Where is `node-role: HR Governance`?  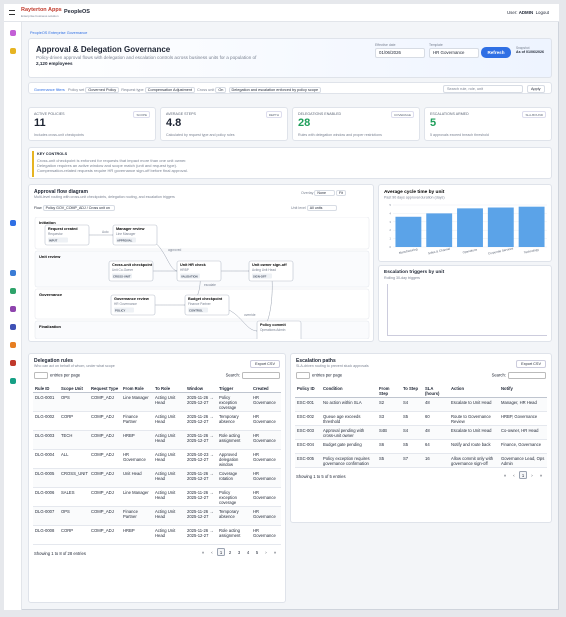
node-role: HR Governance is located at coordinates (125, 304).